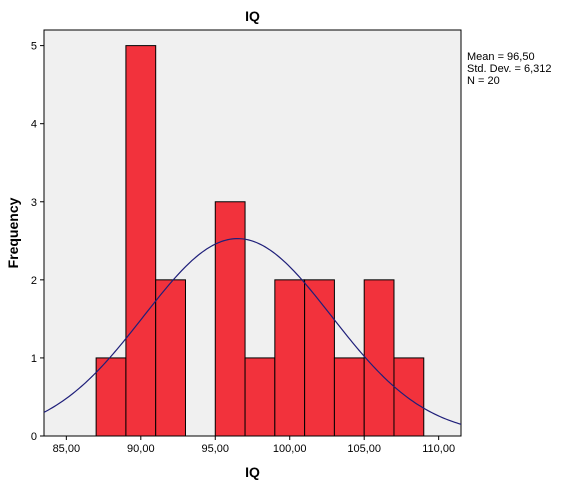  What do you see at coordinates (34, 125) in the screenshot?
I see `y-tick-label-4: 4` at bounding box center [34, 125].